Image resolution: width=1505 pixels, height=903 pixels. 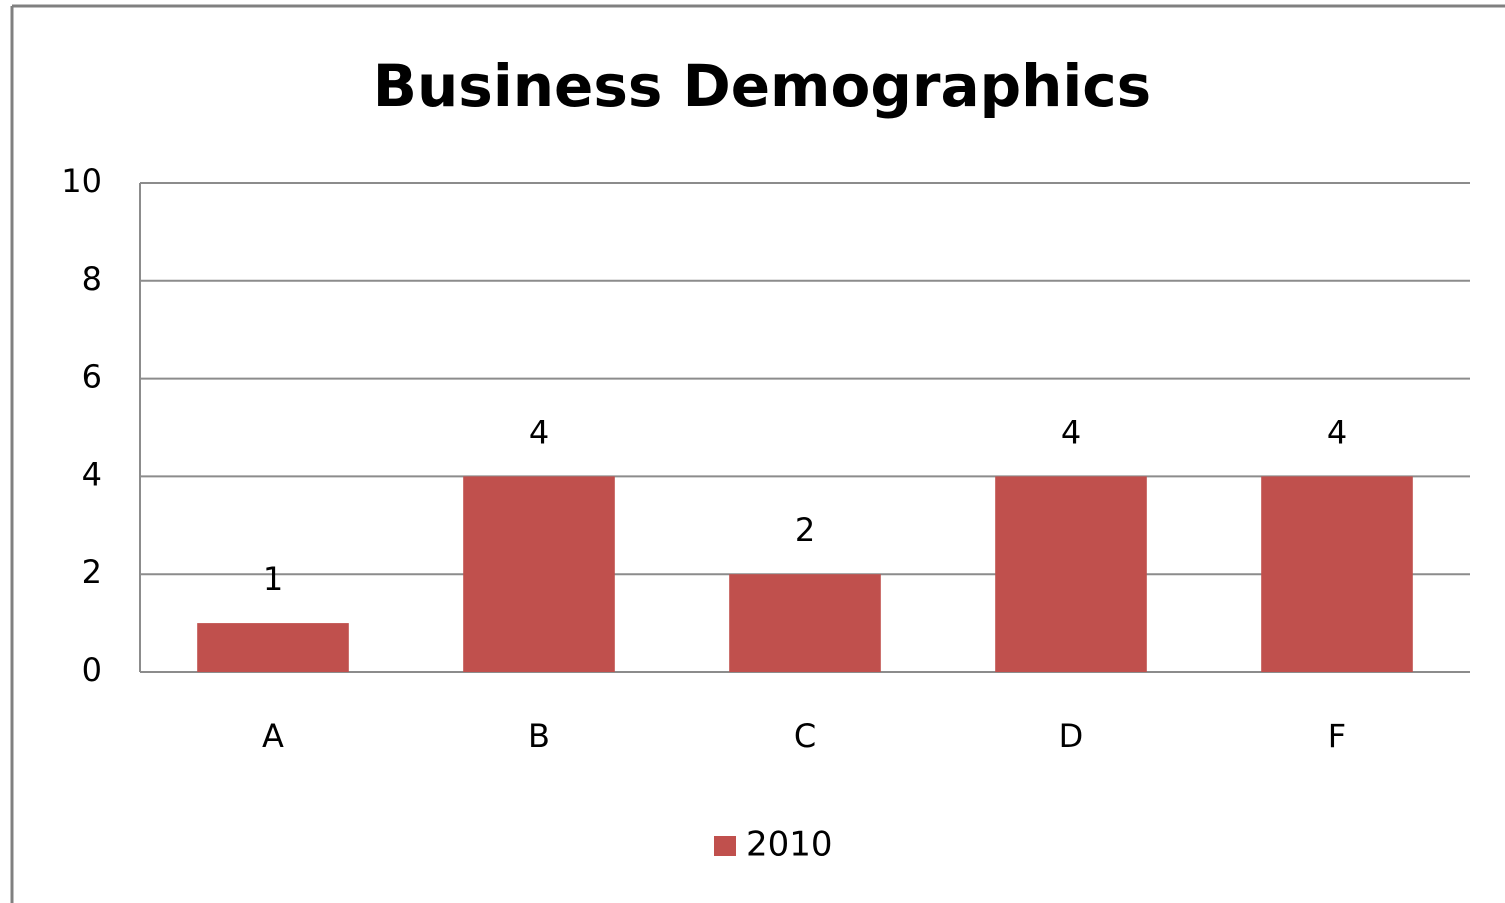 I want to click on y-tick-label: 6, so click(x=92, y=377).